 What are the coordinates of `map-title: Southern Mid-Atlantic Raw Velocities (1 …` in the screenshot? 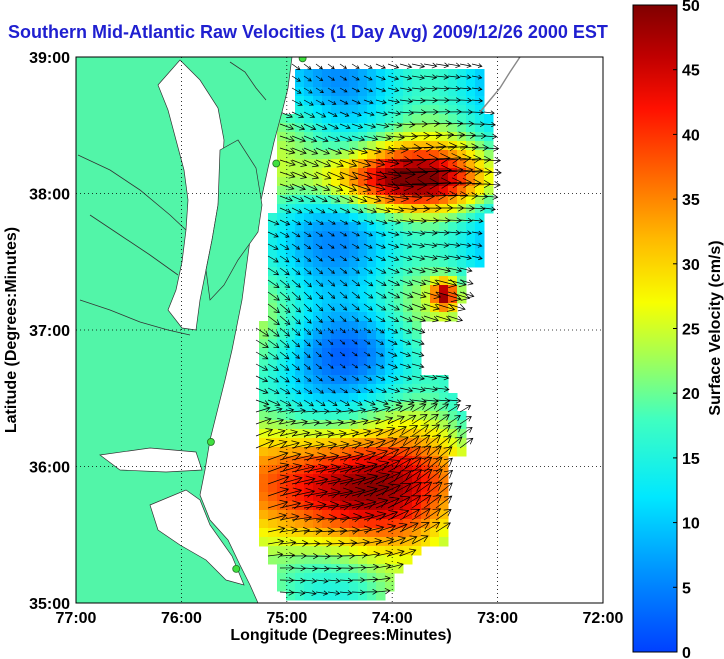 It's located at (308, 32).